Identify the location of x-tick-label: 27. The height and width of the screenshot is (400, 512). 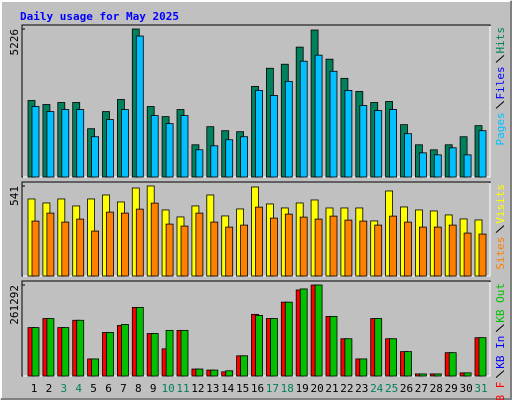
(421, 388).